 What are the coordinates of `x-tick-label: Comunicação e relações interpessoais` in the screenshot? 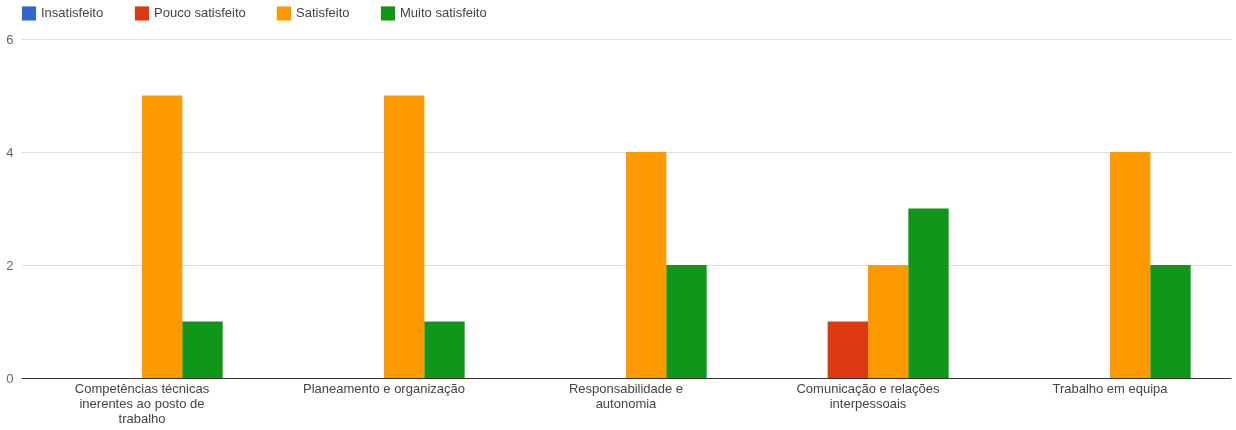 It's located at (868, 395).